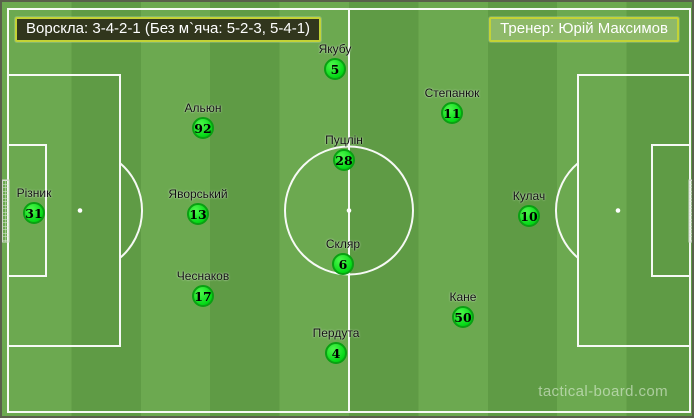 The width and height of the screenshot is (694, 418). What do you see at coordinates (203, 296) in the screenshot?
I see `player-number-circle: 17` at bounding box center [203, 296].